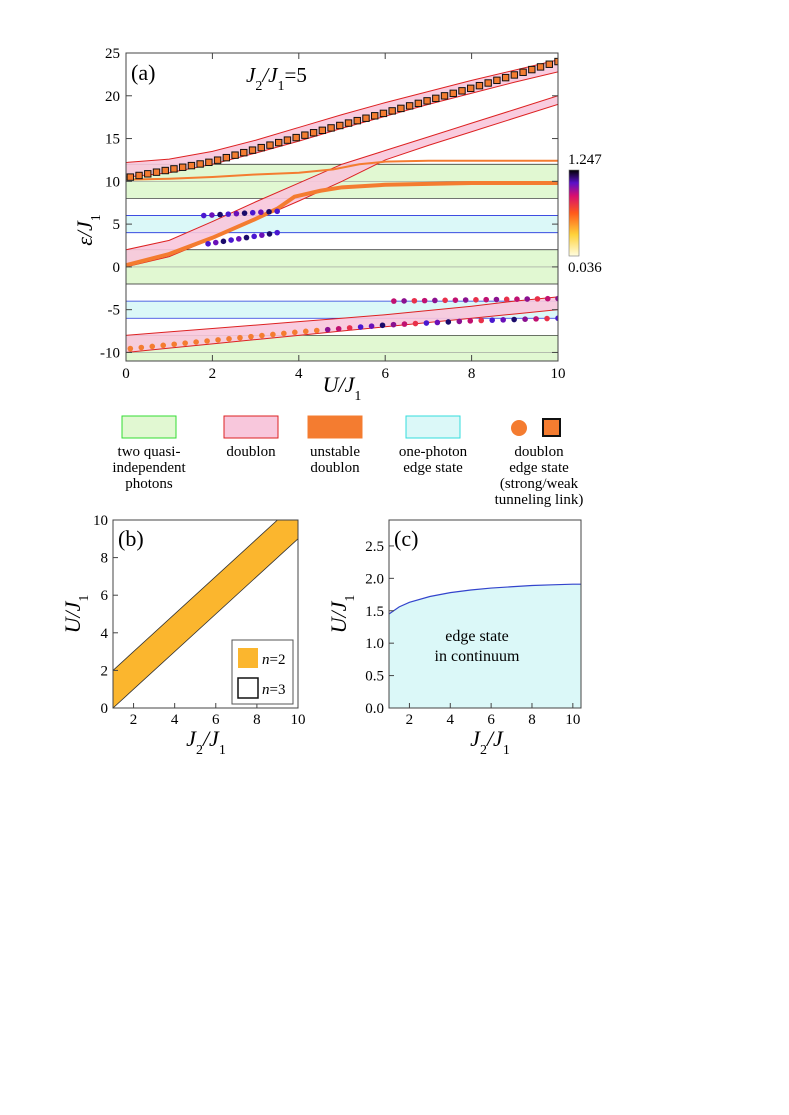 The image size is (789, 1115). What do you see at coordinates (374, 612) in the screenshot?
I see `panel-c-ytick-label: 1.5` at bounding box center [374, 612].